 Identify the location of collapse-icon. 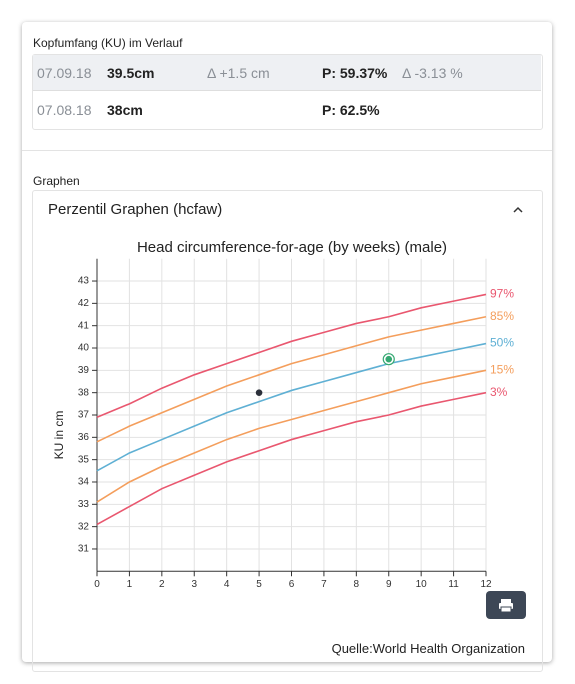
(518, 210).